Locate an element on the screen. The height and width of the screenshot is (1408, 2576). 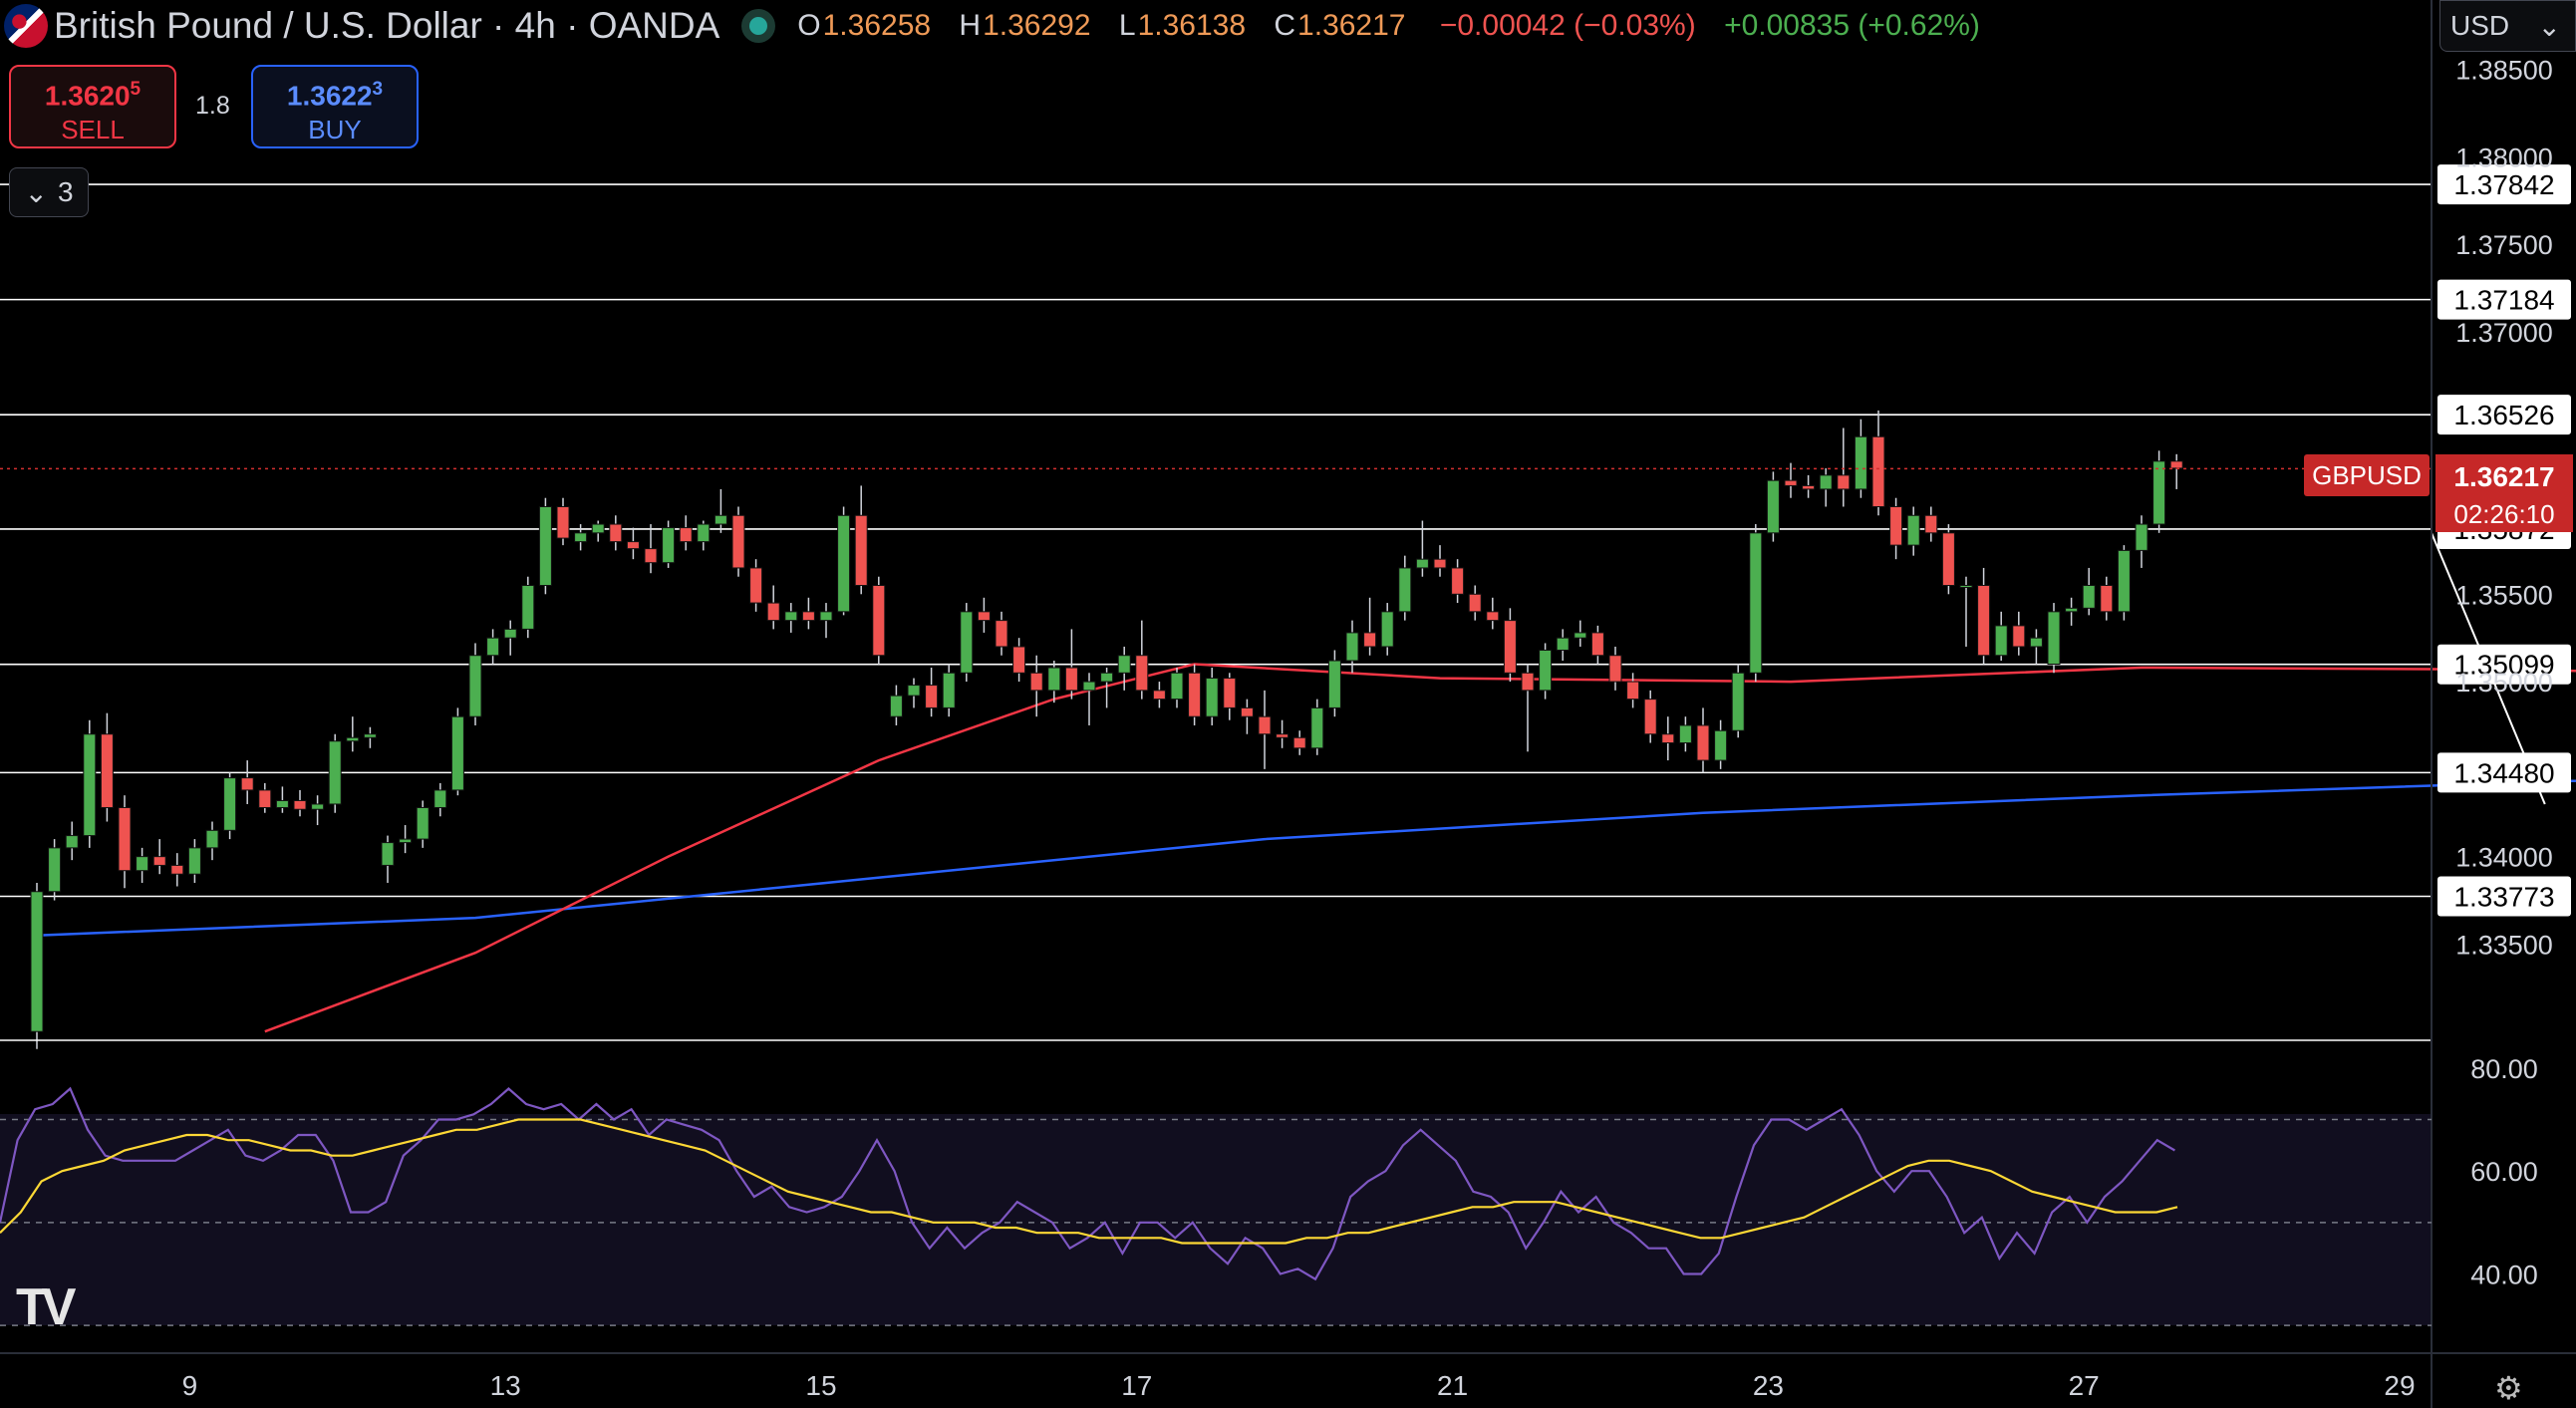
current-price-tag: 1.36217 02:26:10 is located at coordinates (2504, 493).